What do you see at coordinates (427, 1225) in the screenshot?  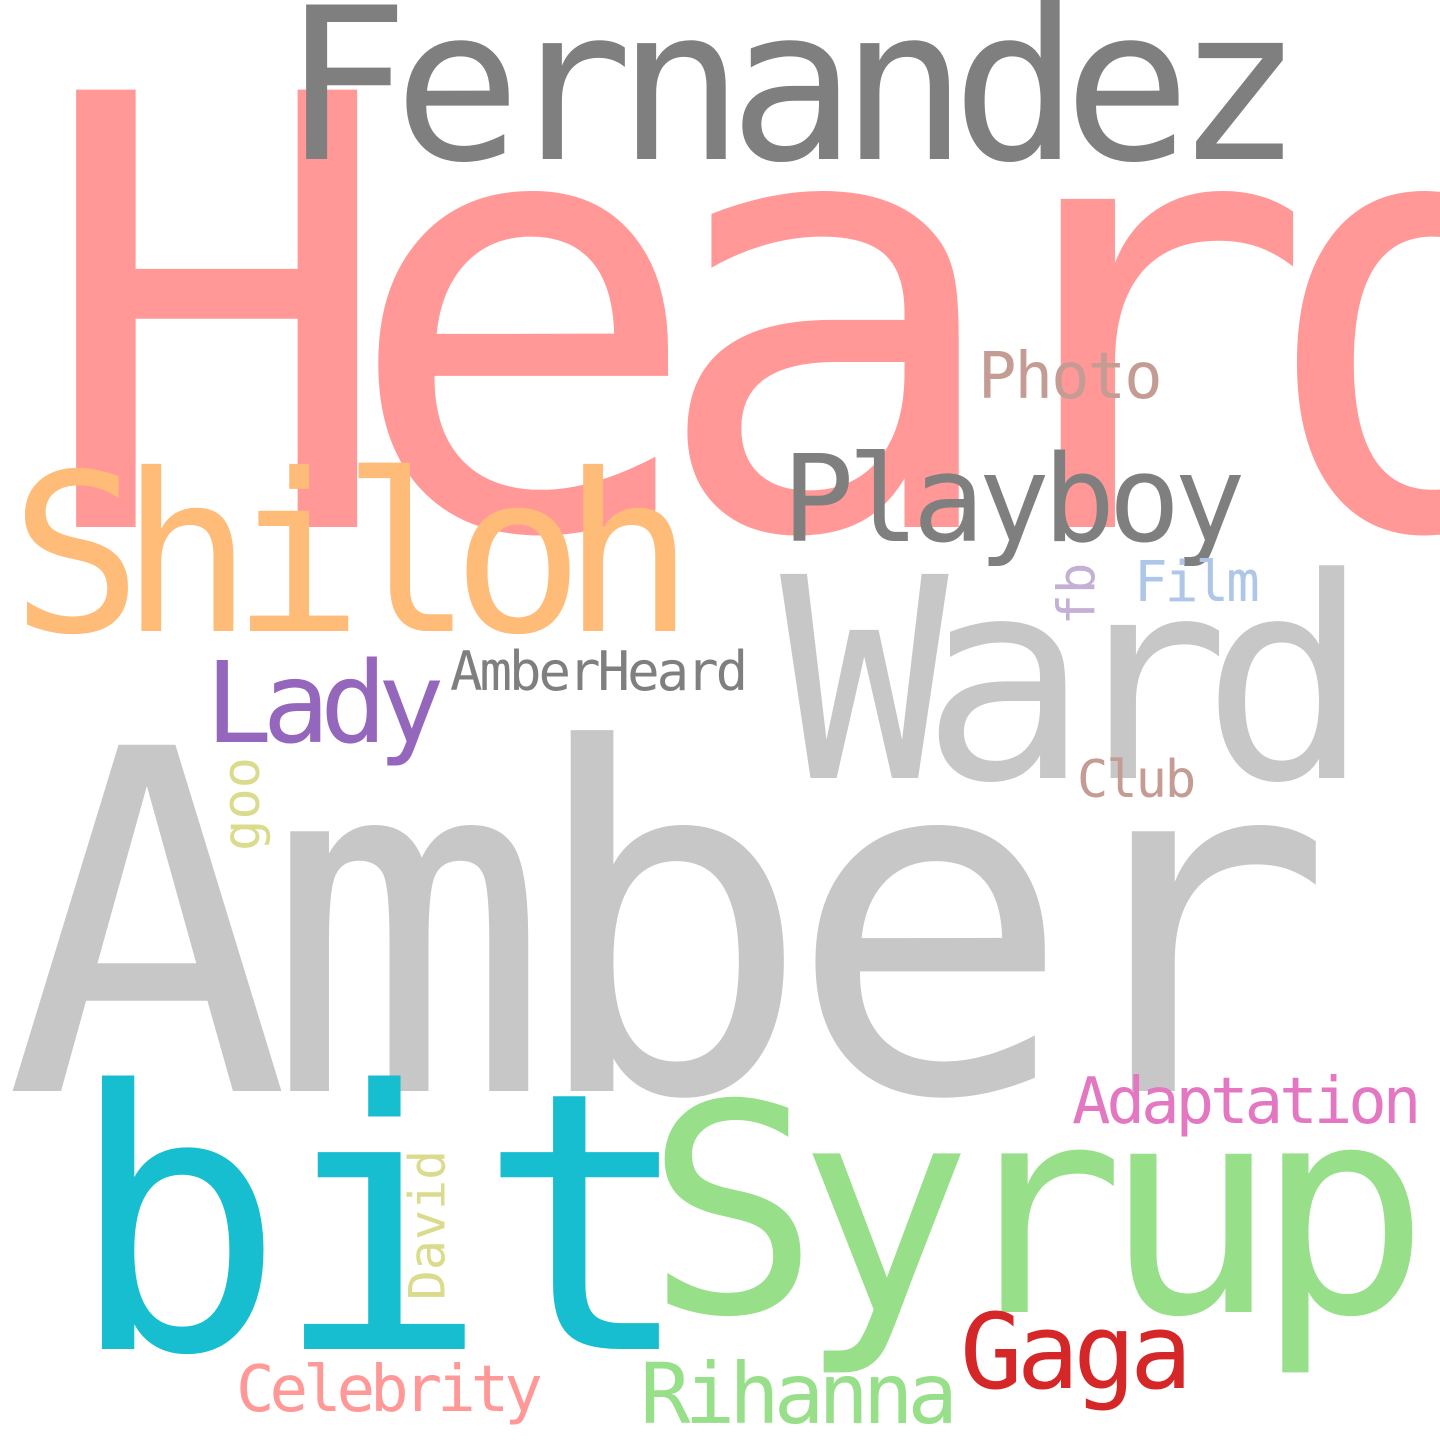 I see `word-david: David` at bounding box center [427, 1225].